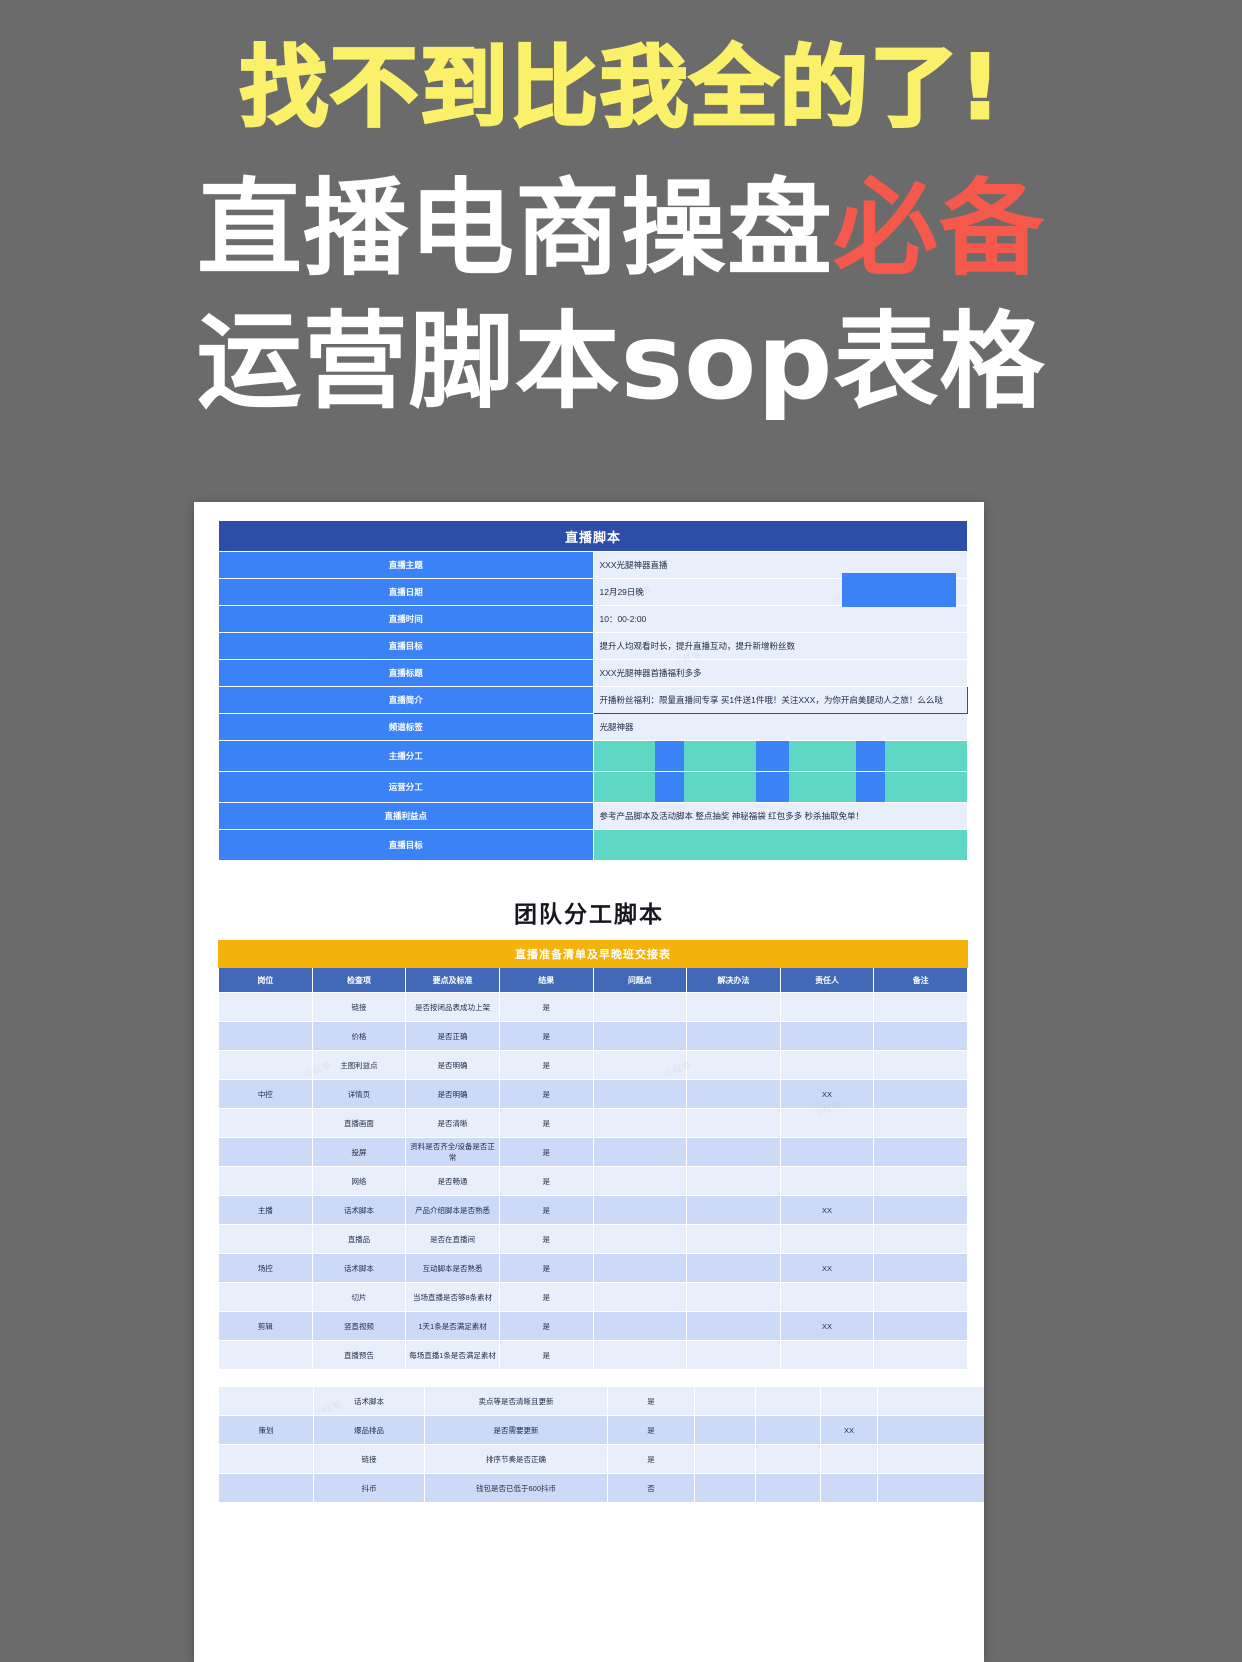 The height and width of the screenshot is (1662, 1242). What do you see at coordinates (452, 1007) in the screenshot?
I see `cell-standard: 是否按闭品表成功上架` at bounding box center [452, 1007].